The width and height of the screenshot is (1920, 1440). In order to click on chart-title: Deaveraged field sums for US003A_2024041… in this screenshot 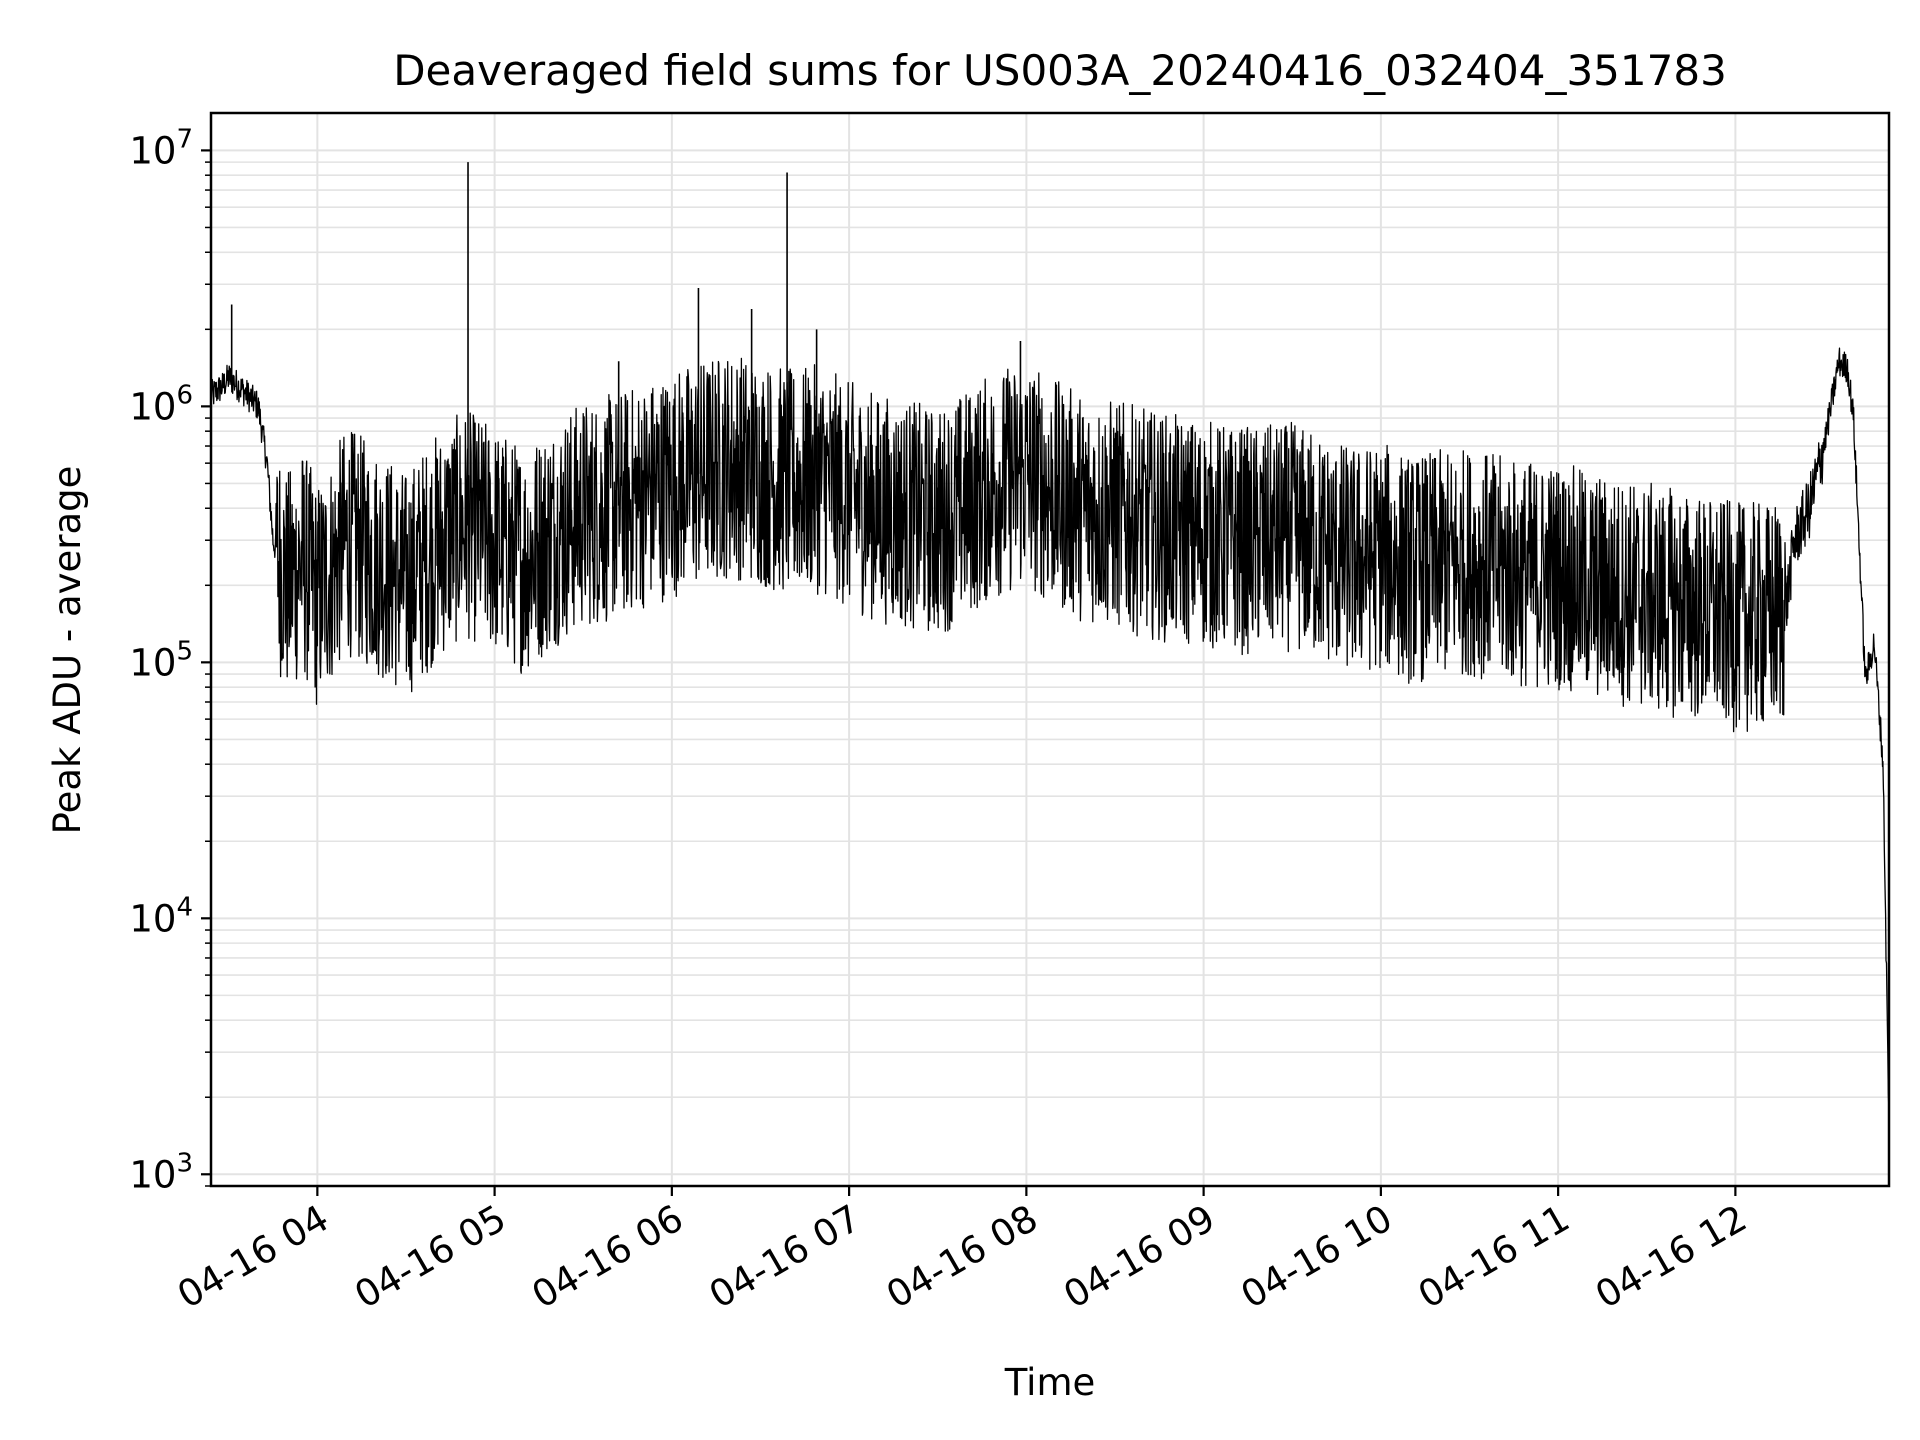, I will do `click(1060, 70)`.